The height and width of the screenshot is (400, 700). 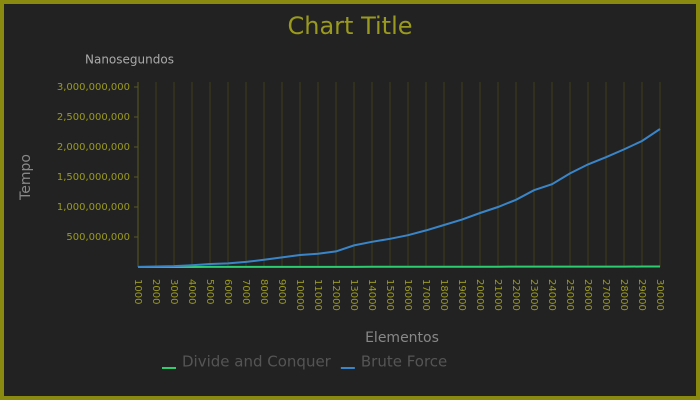 What do you see at coordinates (245, 291) in the screenshot?
I see `x-tick-label: 7000` at bounding box center [245, 291].